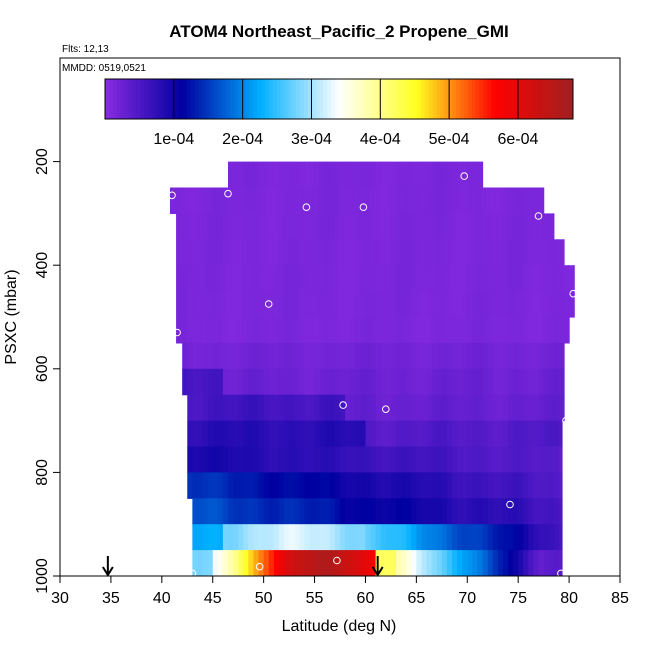 This screenshot has height=650, width=650. I want to click on colorbar-tick-label: 3e-04, so click(311, 139).